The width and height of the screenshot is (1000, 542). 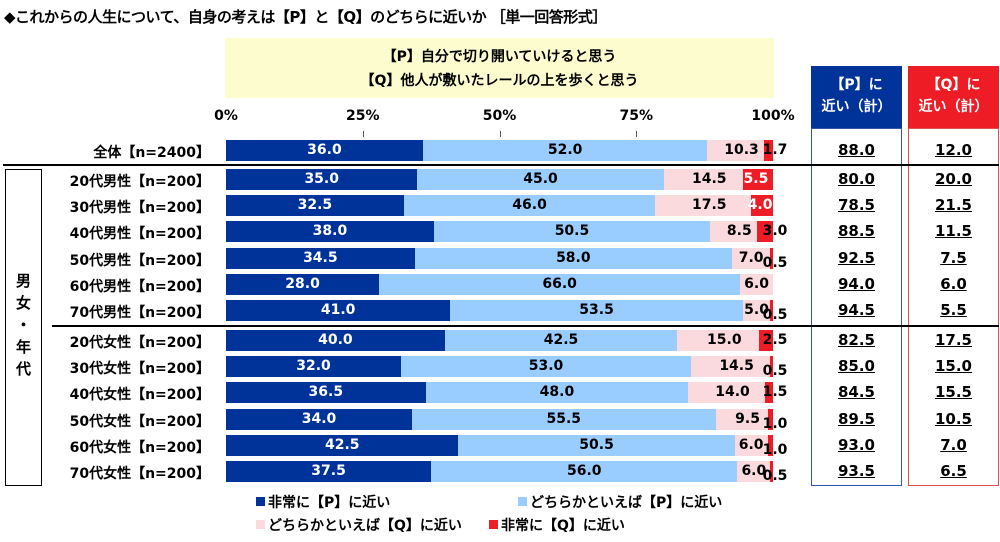 What do you see at coordinates (856, 444) in the screenshot?
I see `p-total-value: 93.0` at bounding box center [856, 444].